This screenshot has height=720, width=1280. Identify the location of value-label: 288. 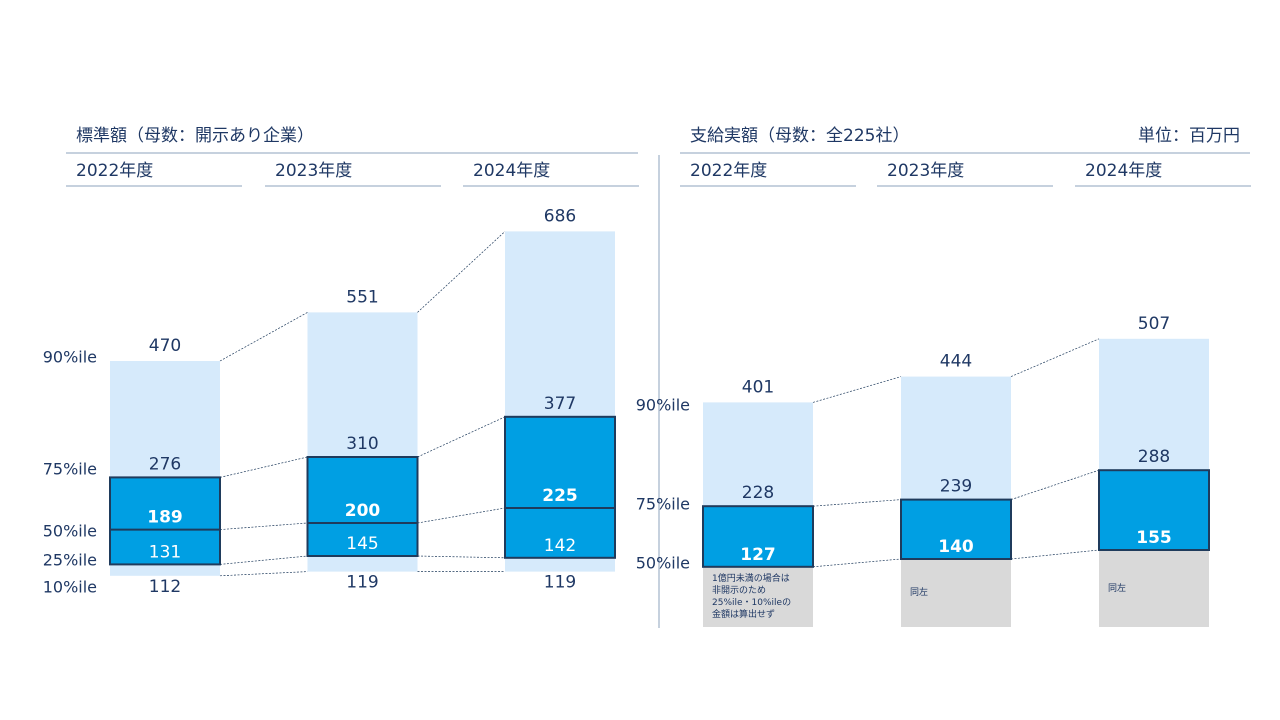
(1154, 457).